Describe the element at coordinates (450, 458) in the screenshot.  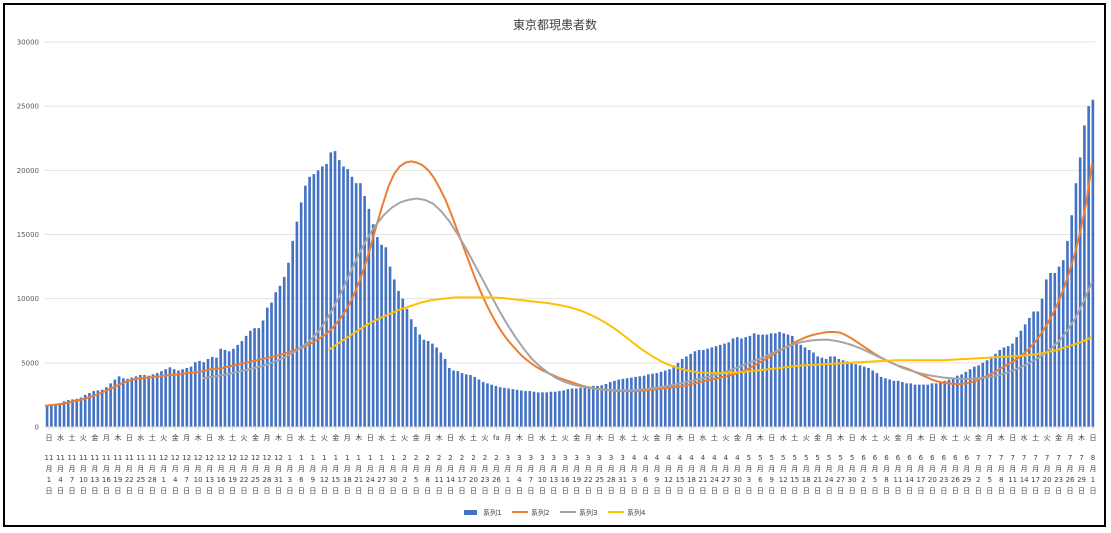
I see `x-tick-label: 2` at that location.